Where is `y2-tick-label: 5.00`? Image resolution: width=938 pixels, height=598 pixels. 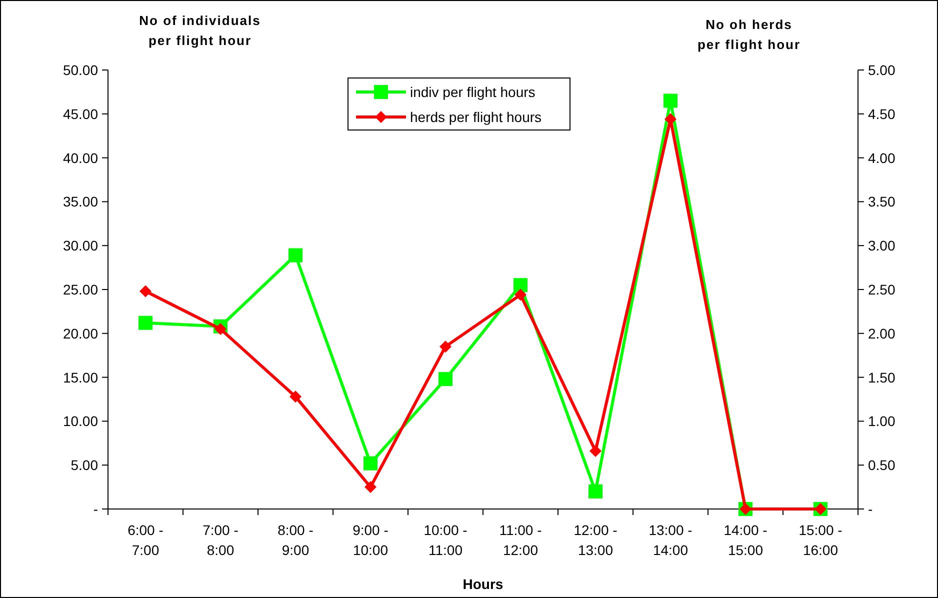
y2-tick-label: 5.00 is located at coordinates (882, 70).